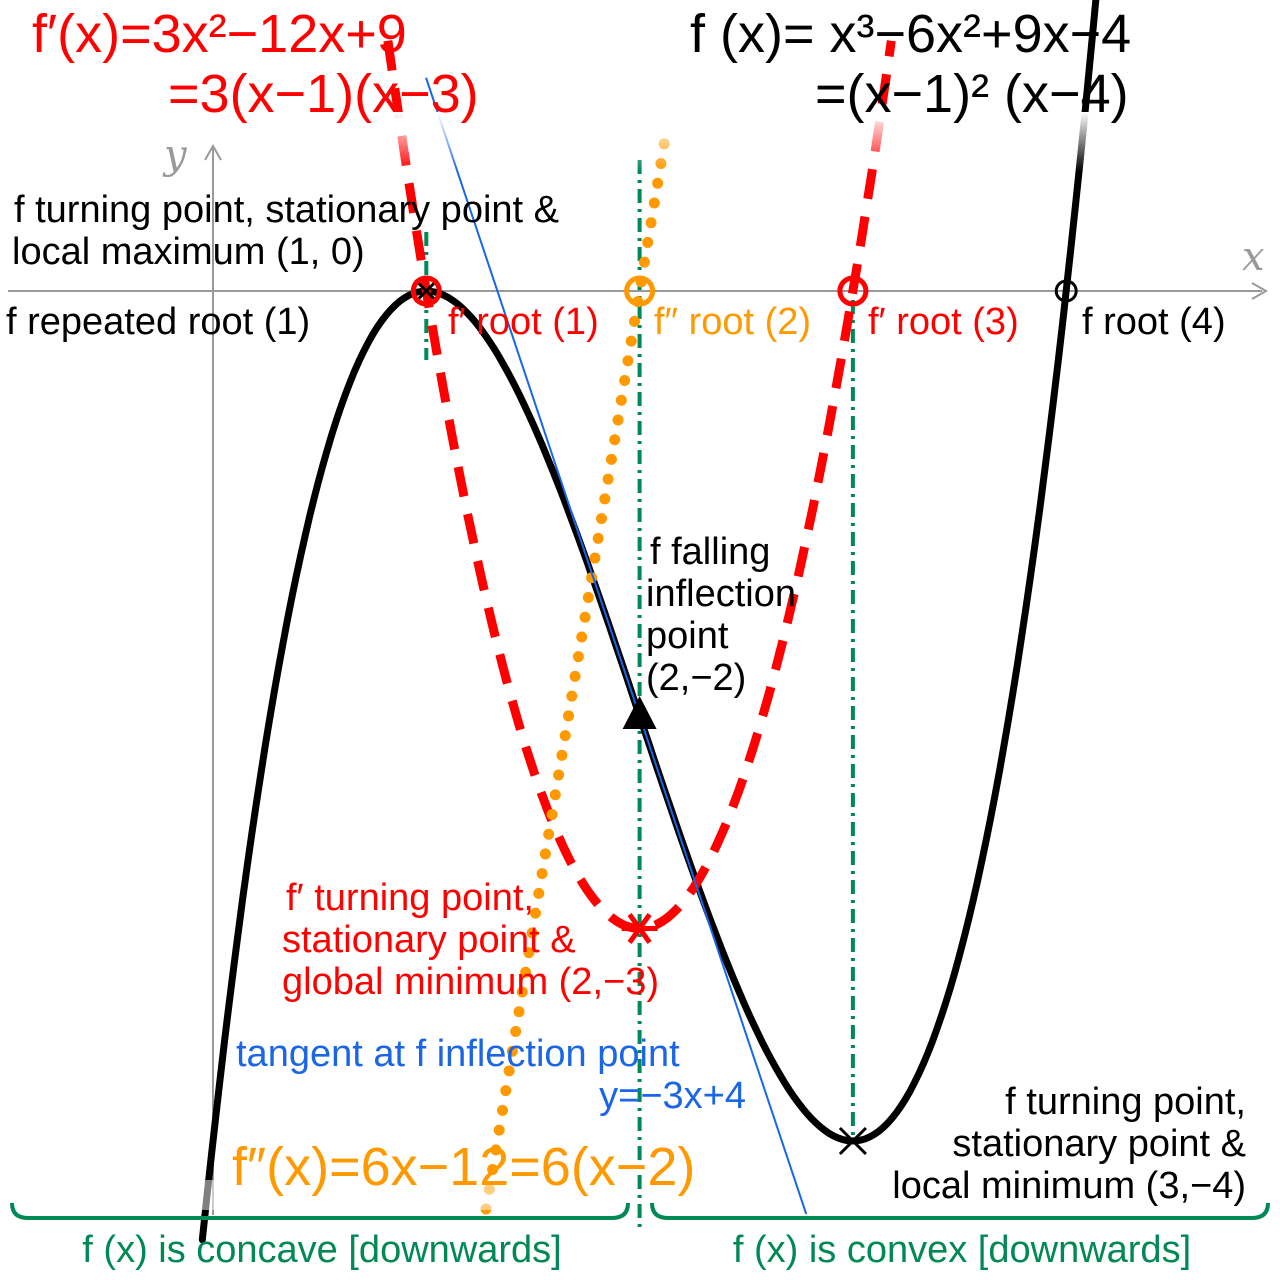 The image size is (1280, 1280). Describe the element at coordinates (321, 1250) in the screenshot. I see `concave-label: f (x) is concave [downwards]` at that location.